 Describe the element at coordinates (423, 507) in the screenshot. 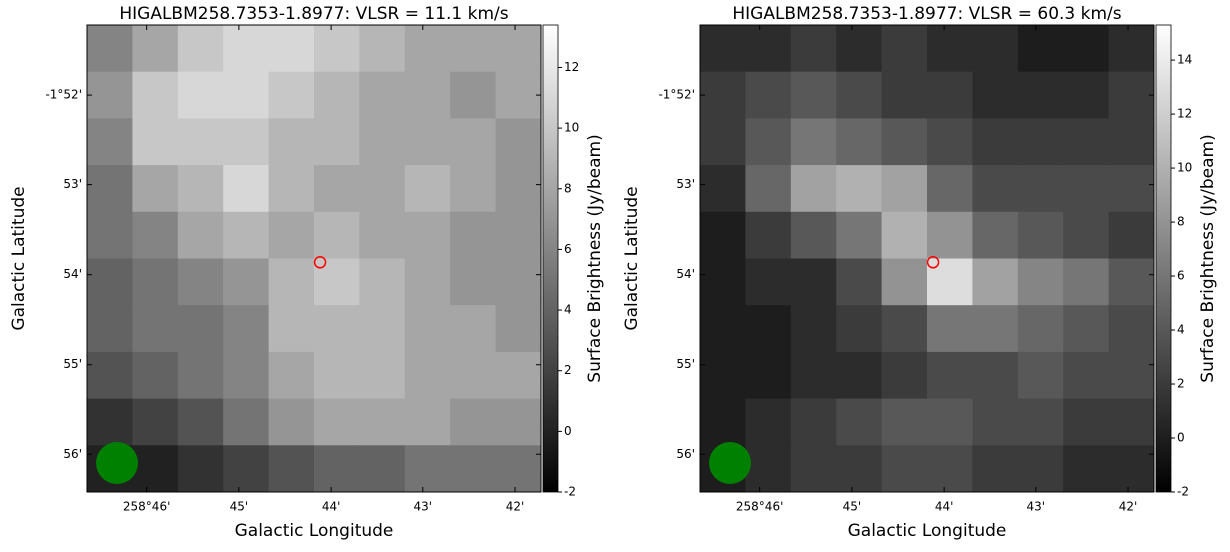

I see `x-tick-label: 43'` at that location.